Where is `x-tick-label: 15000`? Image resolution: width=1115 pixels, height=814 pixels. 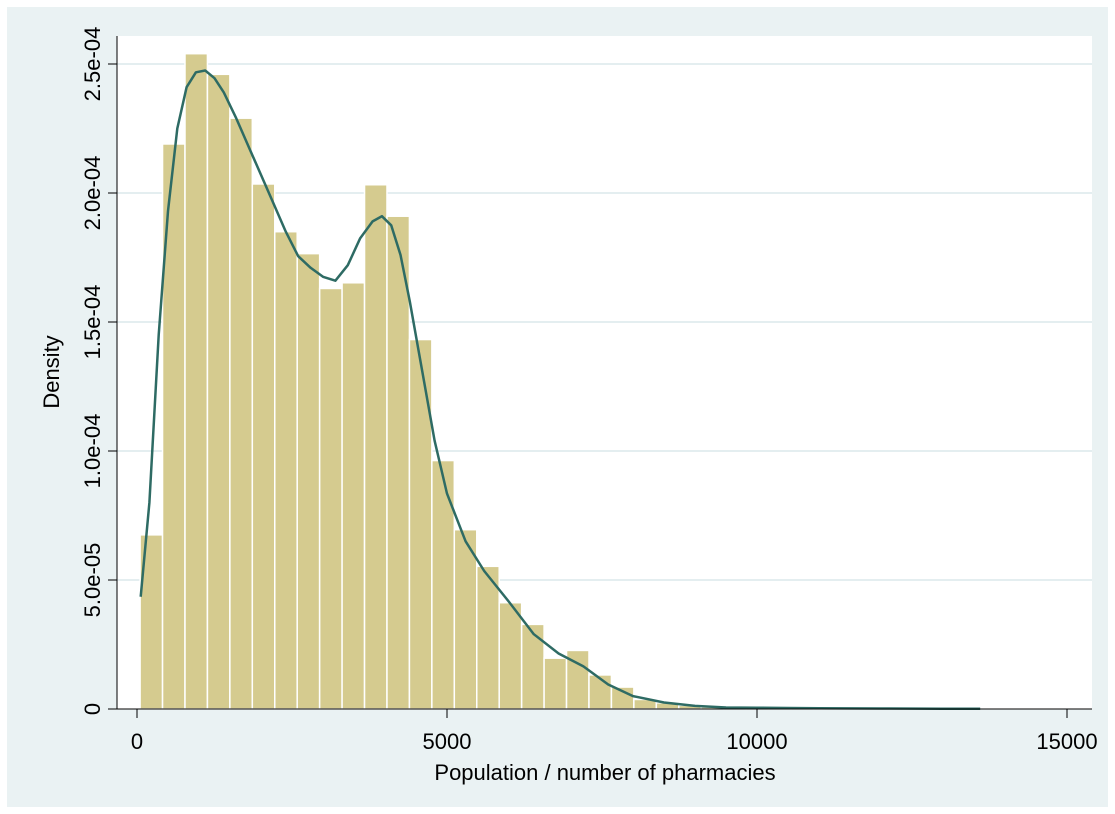 x-tick-label: 15000 is located at coordinates (1066, 741).